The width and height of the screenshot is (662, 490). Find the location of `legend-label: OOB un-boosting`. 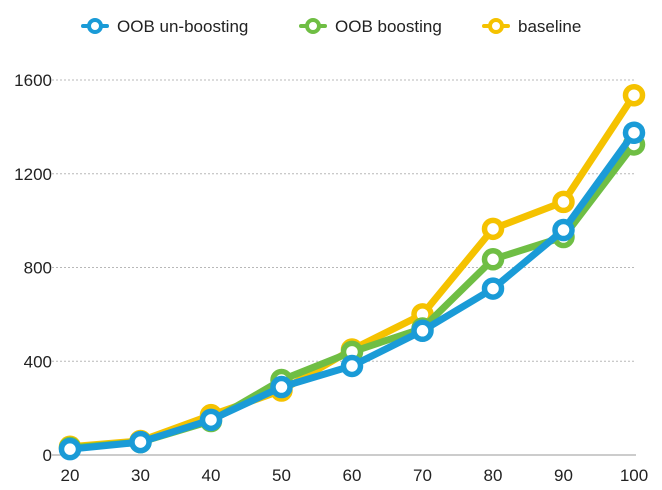

legend-label: OOB un-boosting is located at coordinates (182, 26).